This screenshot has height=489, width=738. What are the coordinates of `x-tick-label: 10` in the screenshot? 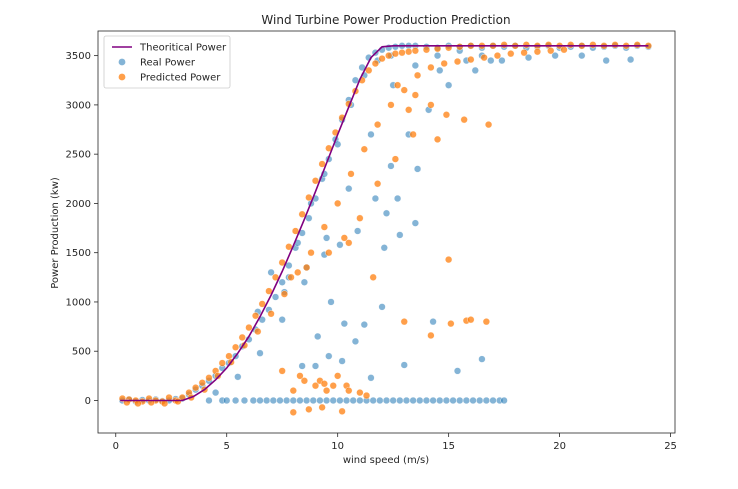 It's located at (337, 446).